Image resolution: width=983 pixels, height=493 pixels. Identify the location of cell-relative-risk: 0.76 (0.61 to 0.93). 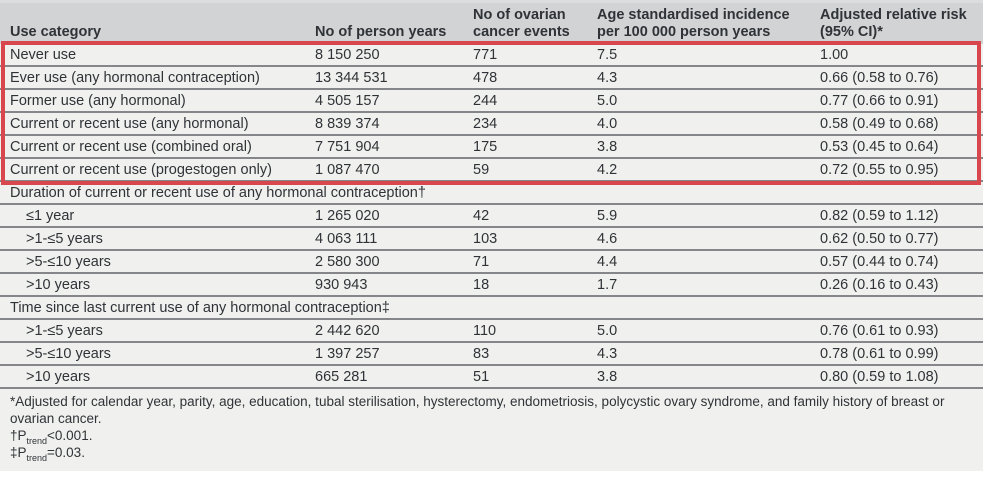
(879, 330).